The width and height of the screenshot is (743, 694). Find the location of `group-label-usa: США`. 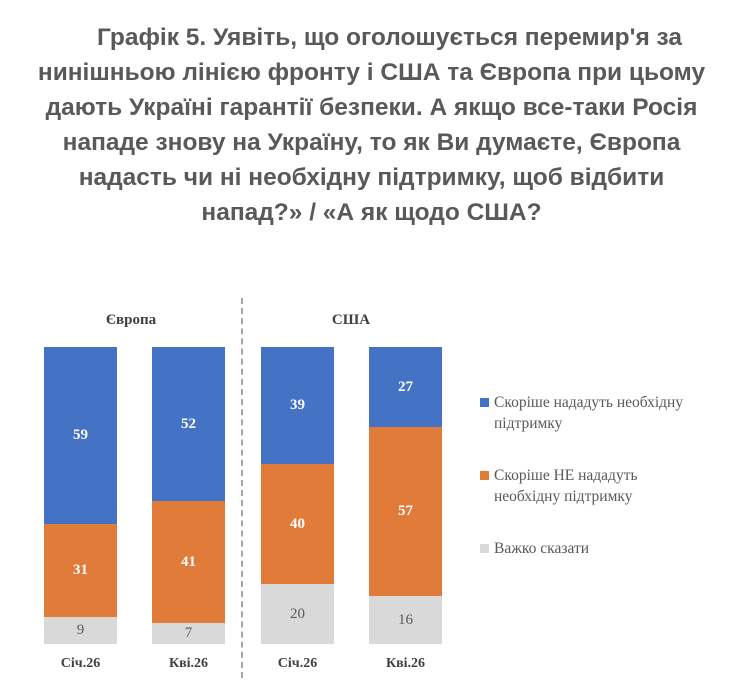

group-label-usa: США is located at coordinates (351, 320).